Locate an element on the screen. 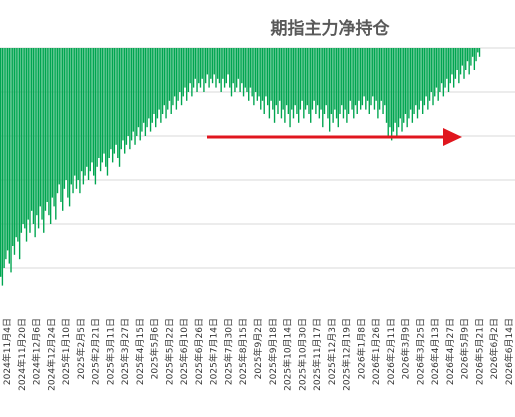 Image resolution: width=515 pixels, height=417 pixels. x-tick-label: 2026年6月14日 is located at coordinates (509, 351).